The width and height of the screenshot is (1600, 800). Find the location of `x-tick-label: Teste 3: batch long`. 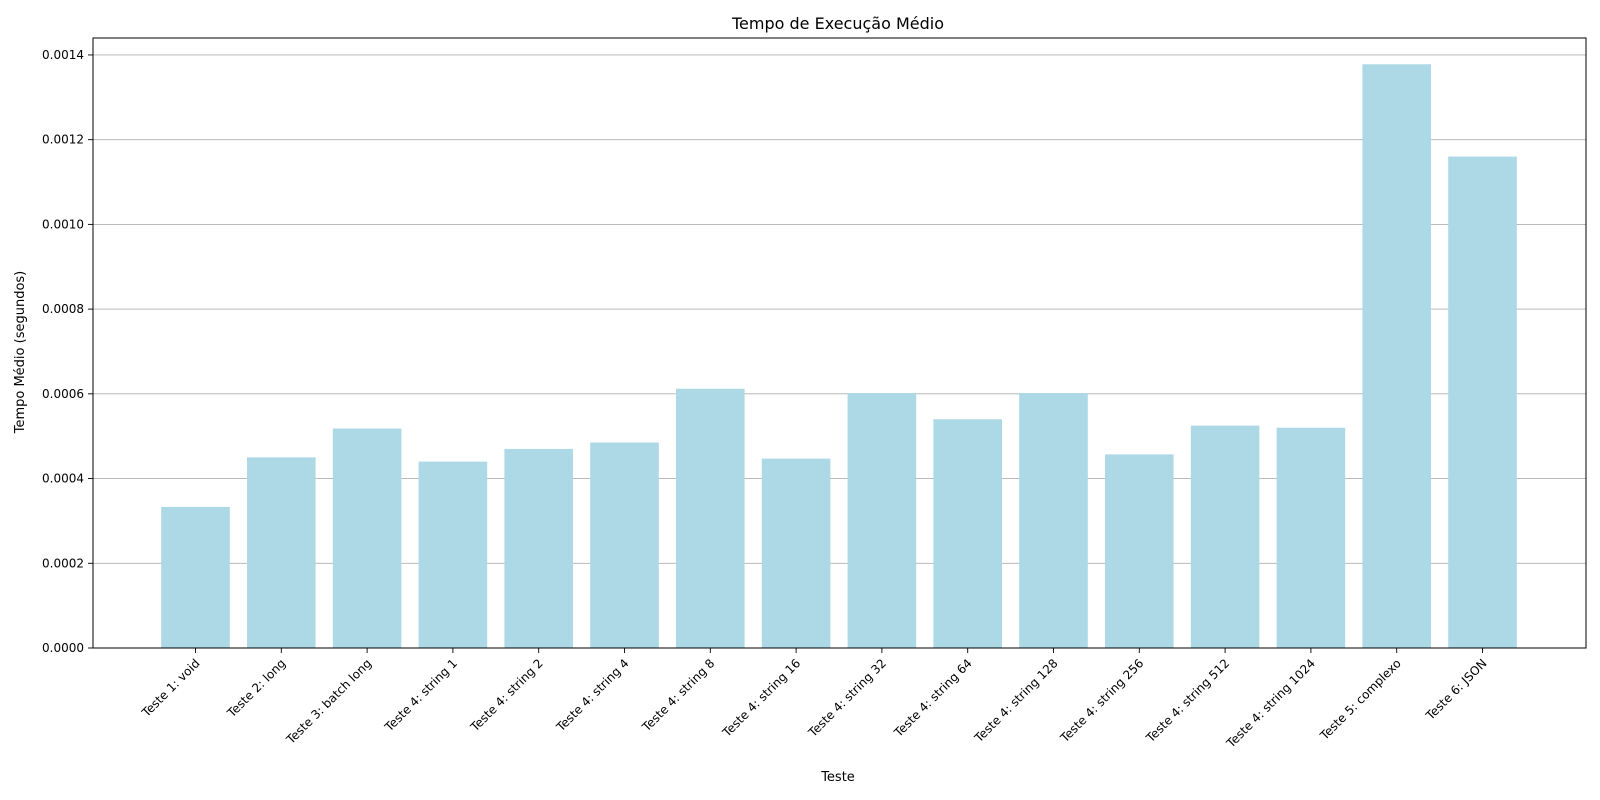

x-tick-label: Teste 3: batch long is located at coordinates (328, 701).